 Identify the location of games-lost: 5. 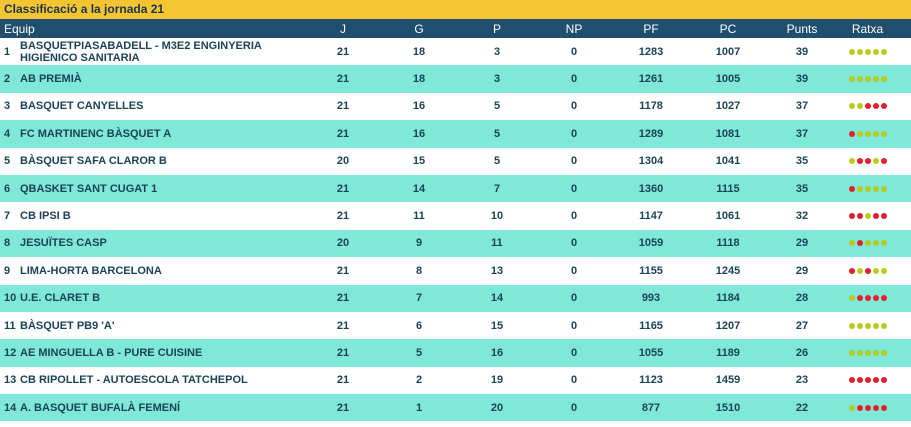
(497, 133).